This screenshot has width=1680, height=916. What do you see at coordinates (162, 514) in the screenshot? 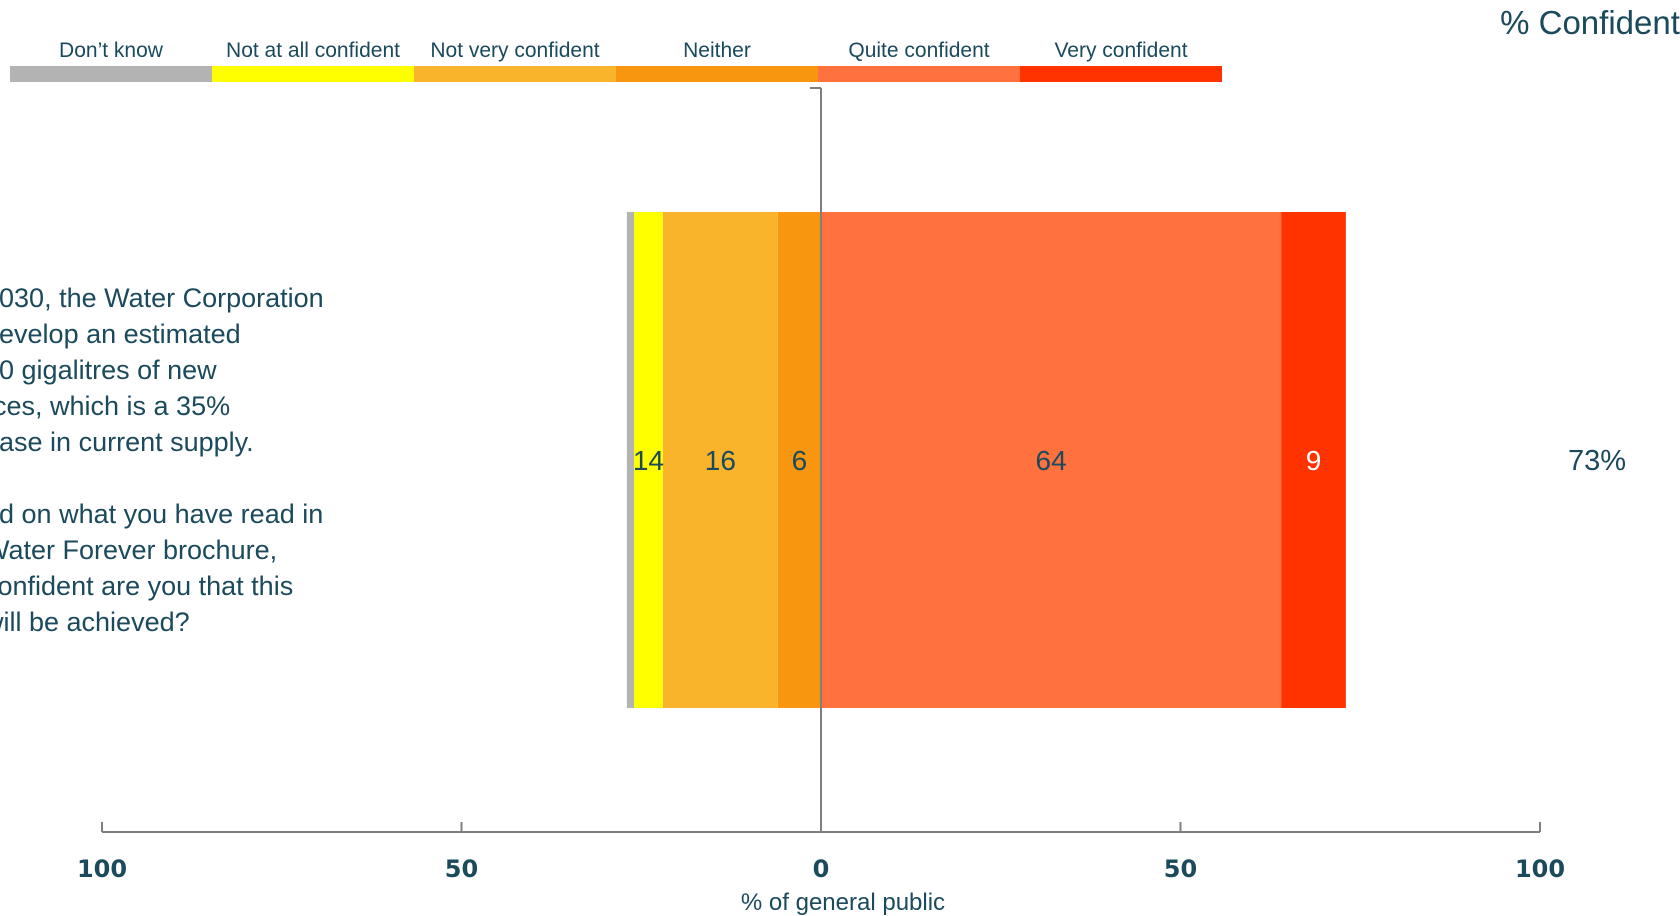
I see `question-line: ed on what you have read in` at bounding box center [162, 514].